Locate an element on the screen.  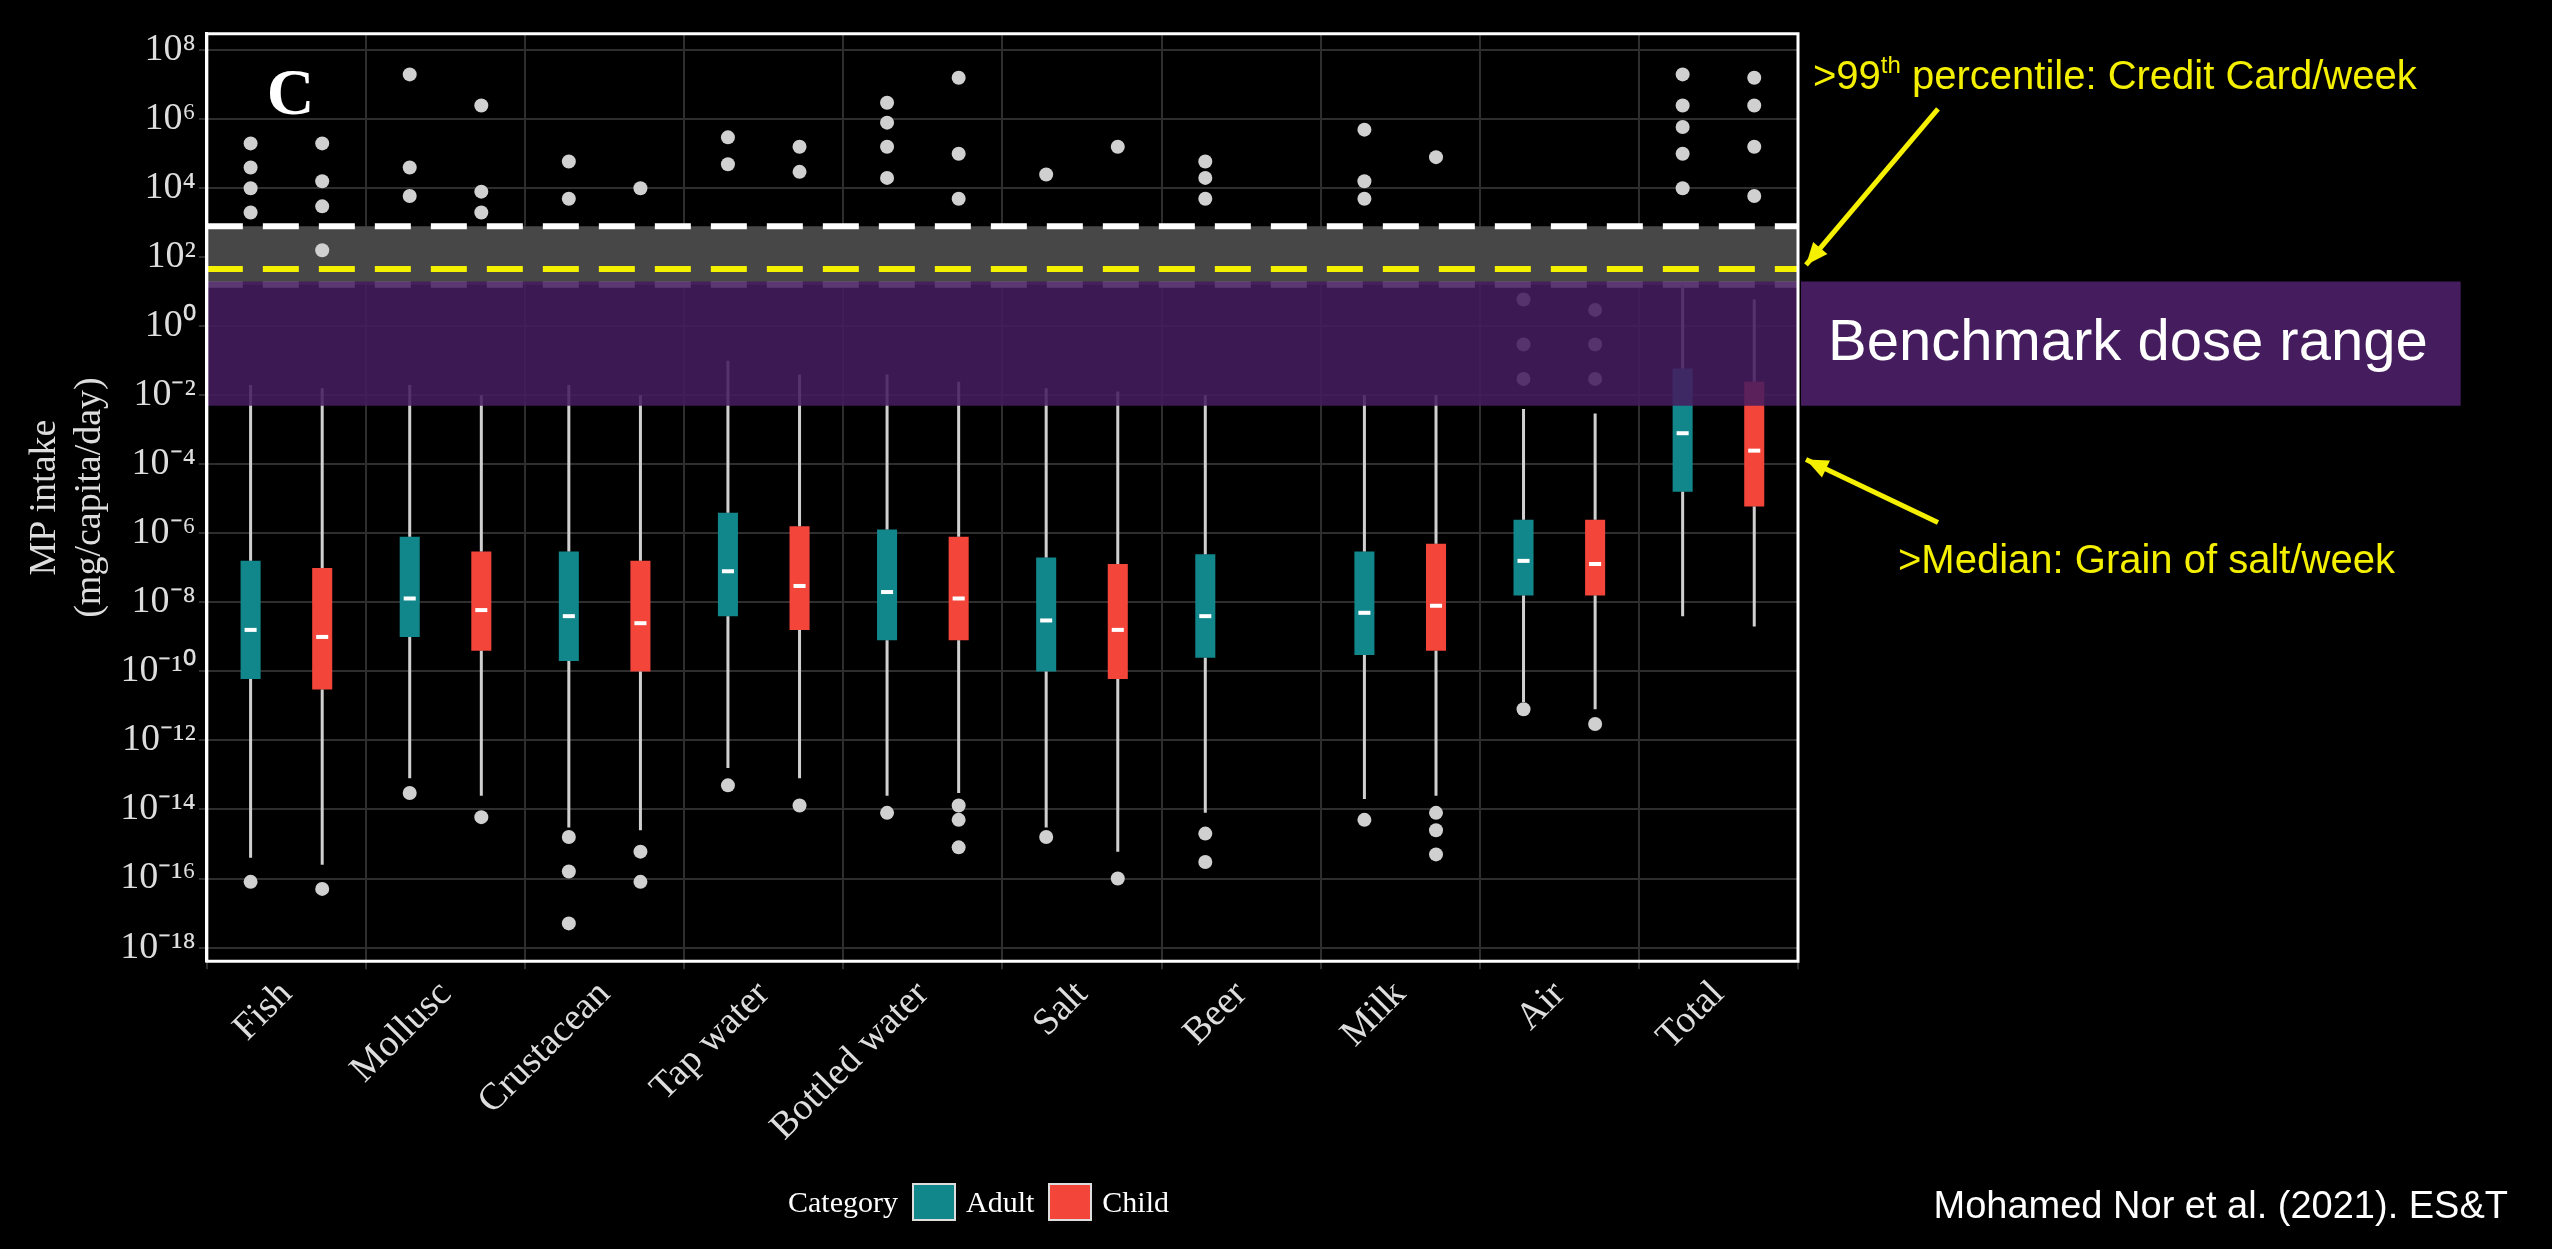
y-tick-label: 10⁻¹² is located at coordinates (159, 737).